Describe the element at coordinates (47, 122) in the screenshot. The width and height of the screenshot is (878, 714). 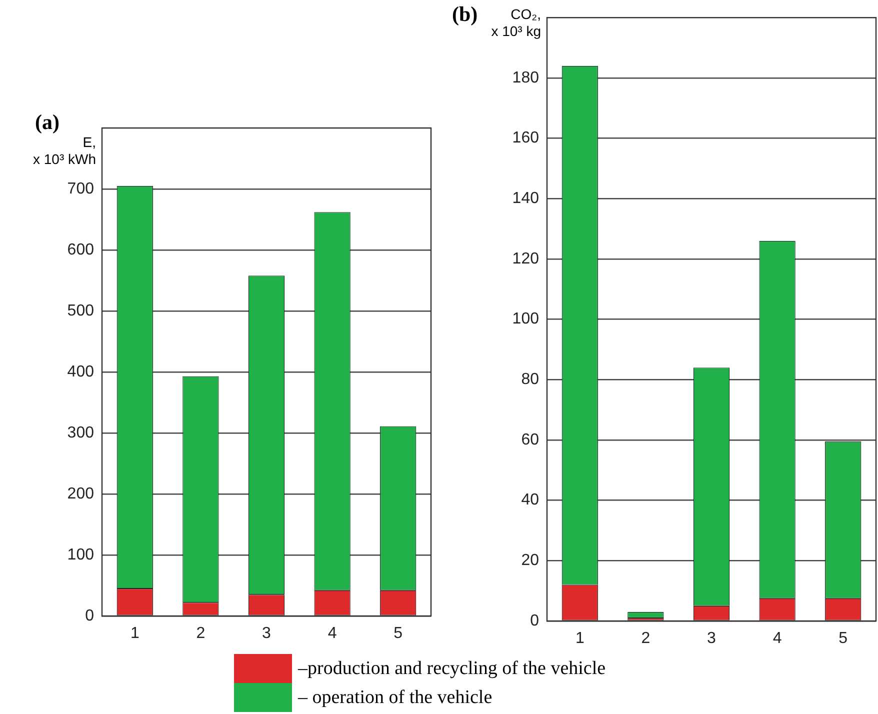
I see `chart-title: (a)` at that location.